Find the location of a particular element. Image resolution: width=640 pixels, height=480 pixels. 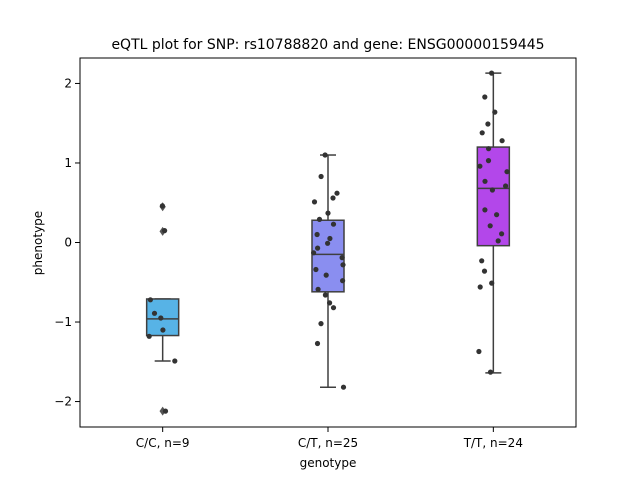

x-tick-label: T/T, n=24 is located at coordinates (493, 443).